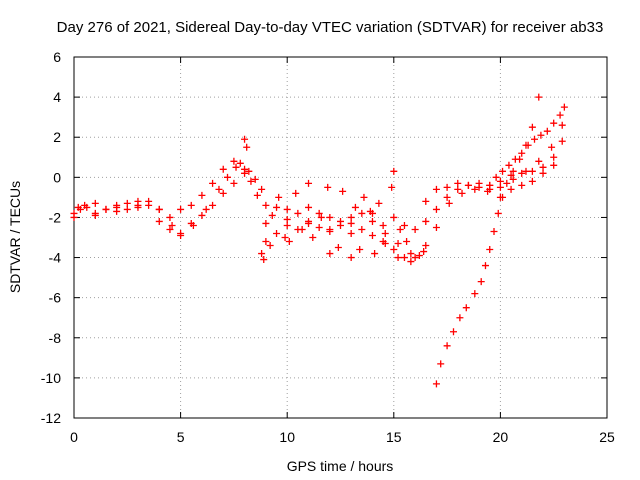 Image resolution: width=640 pixels, height=480 pixels. What do you see at coordinates (340, 466) in the screenshot?
I see `x-axis-title: GPS time / hours` at bounding box center [340, 466].